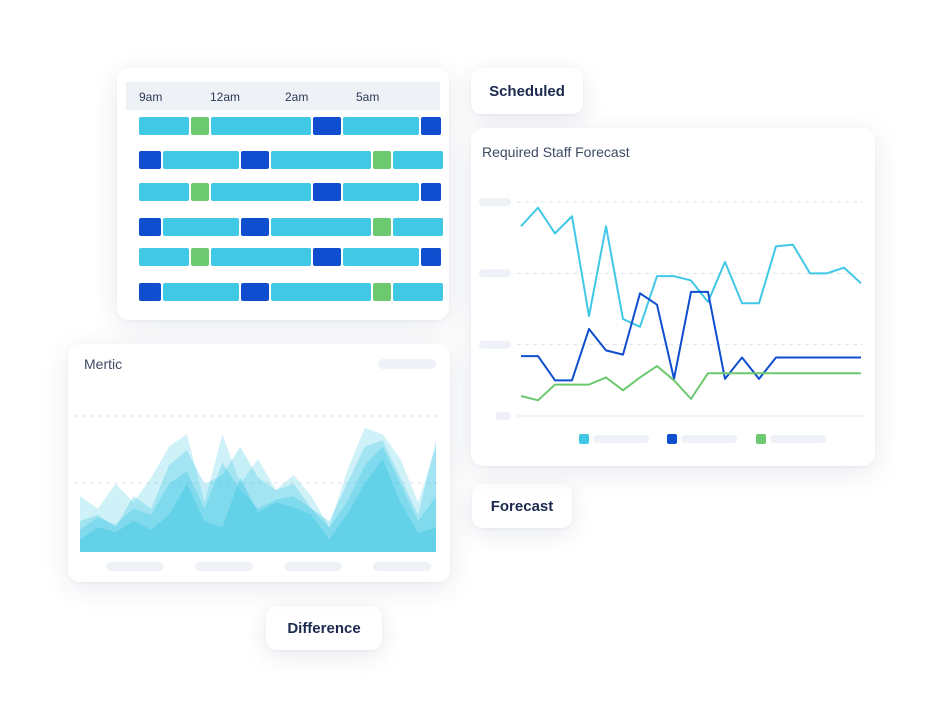  I want to click on schedule-card: 9am 12am 2am 5am, so click(283, 194).